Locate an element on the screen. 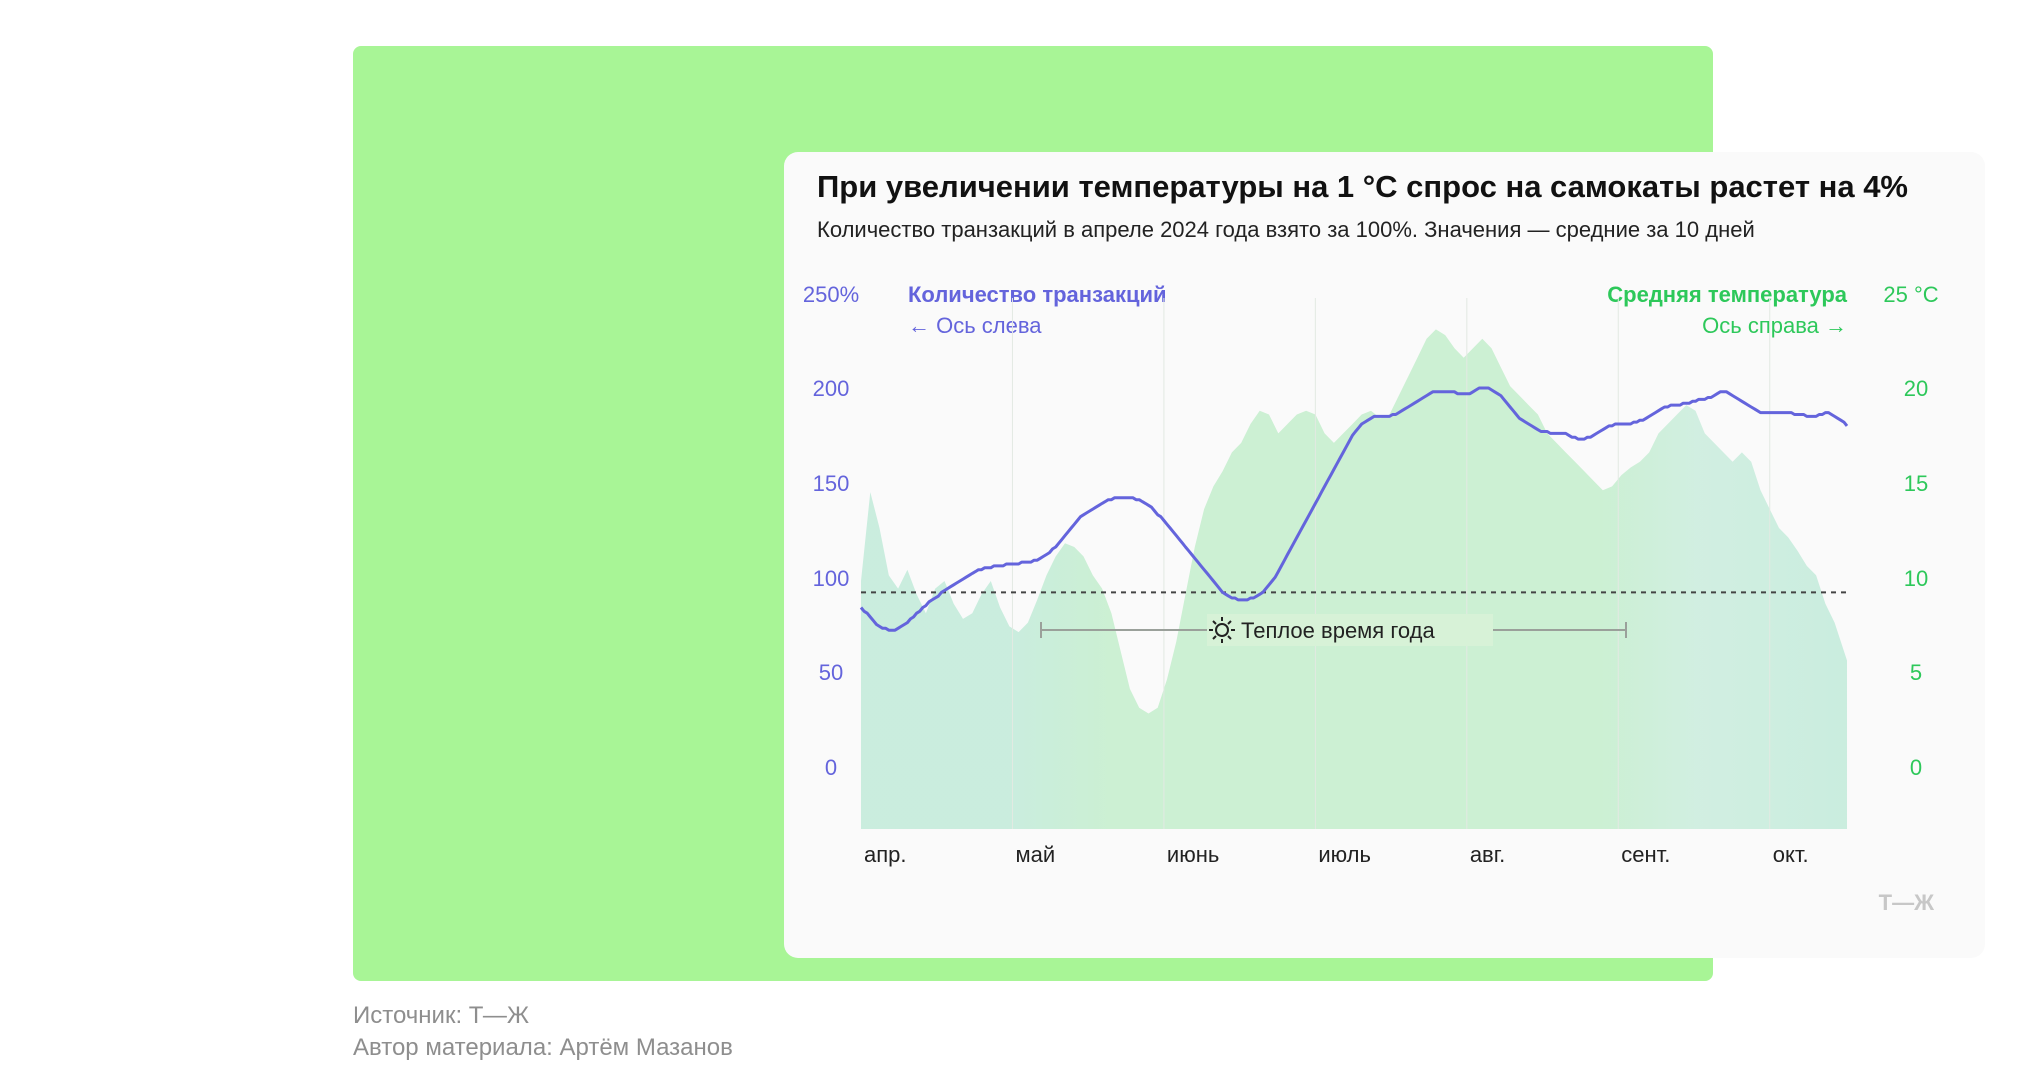 The width and height of the screenshot is (2040, 1080). x-month-label: авг. is located at coordinates (1487, 854).